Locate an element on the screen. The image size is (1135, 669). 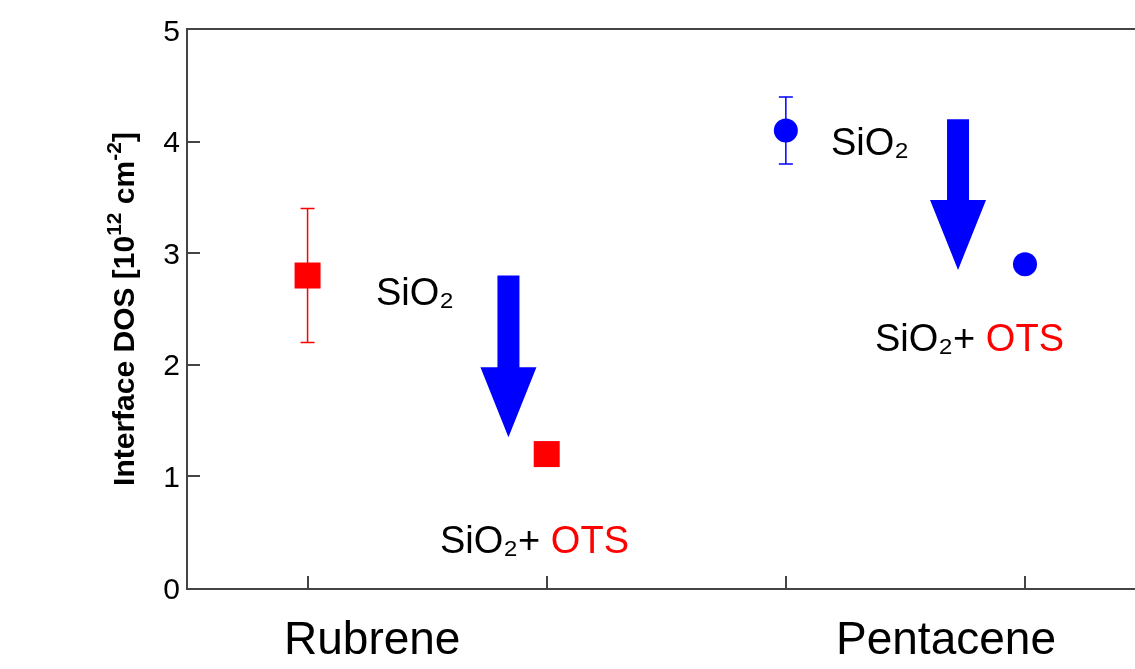
text: Pentacene is located at coordinates (946, 638).